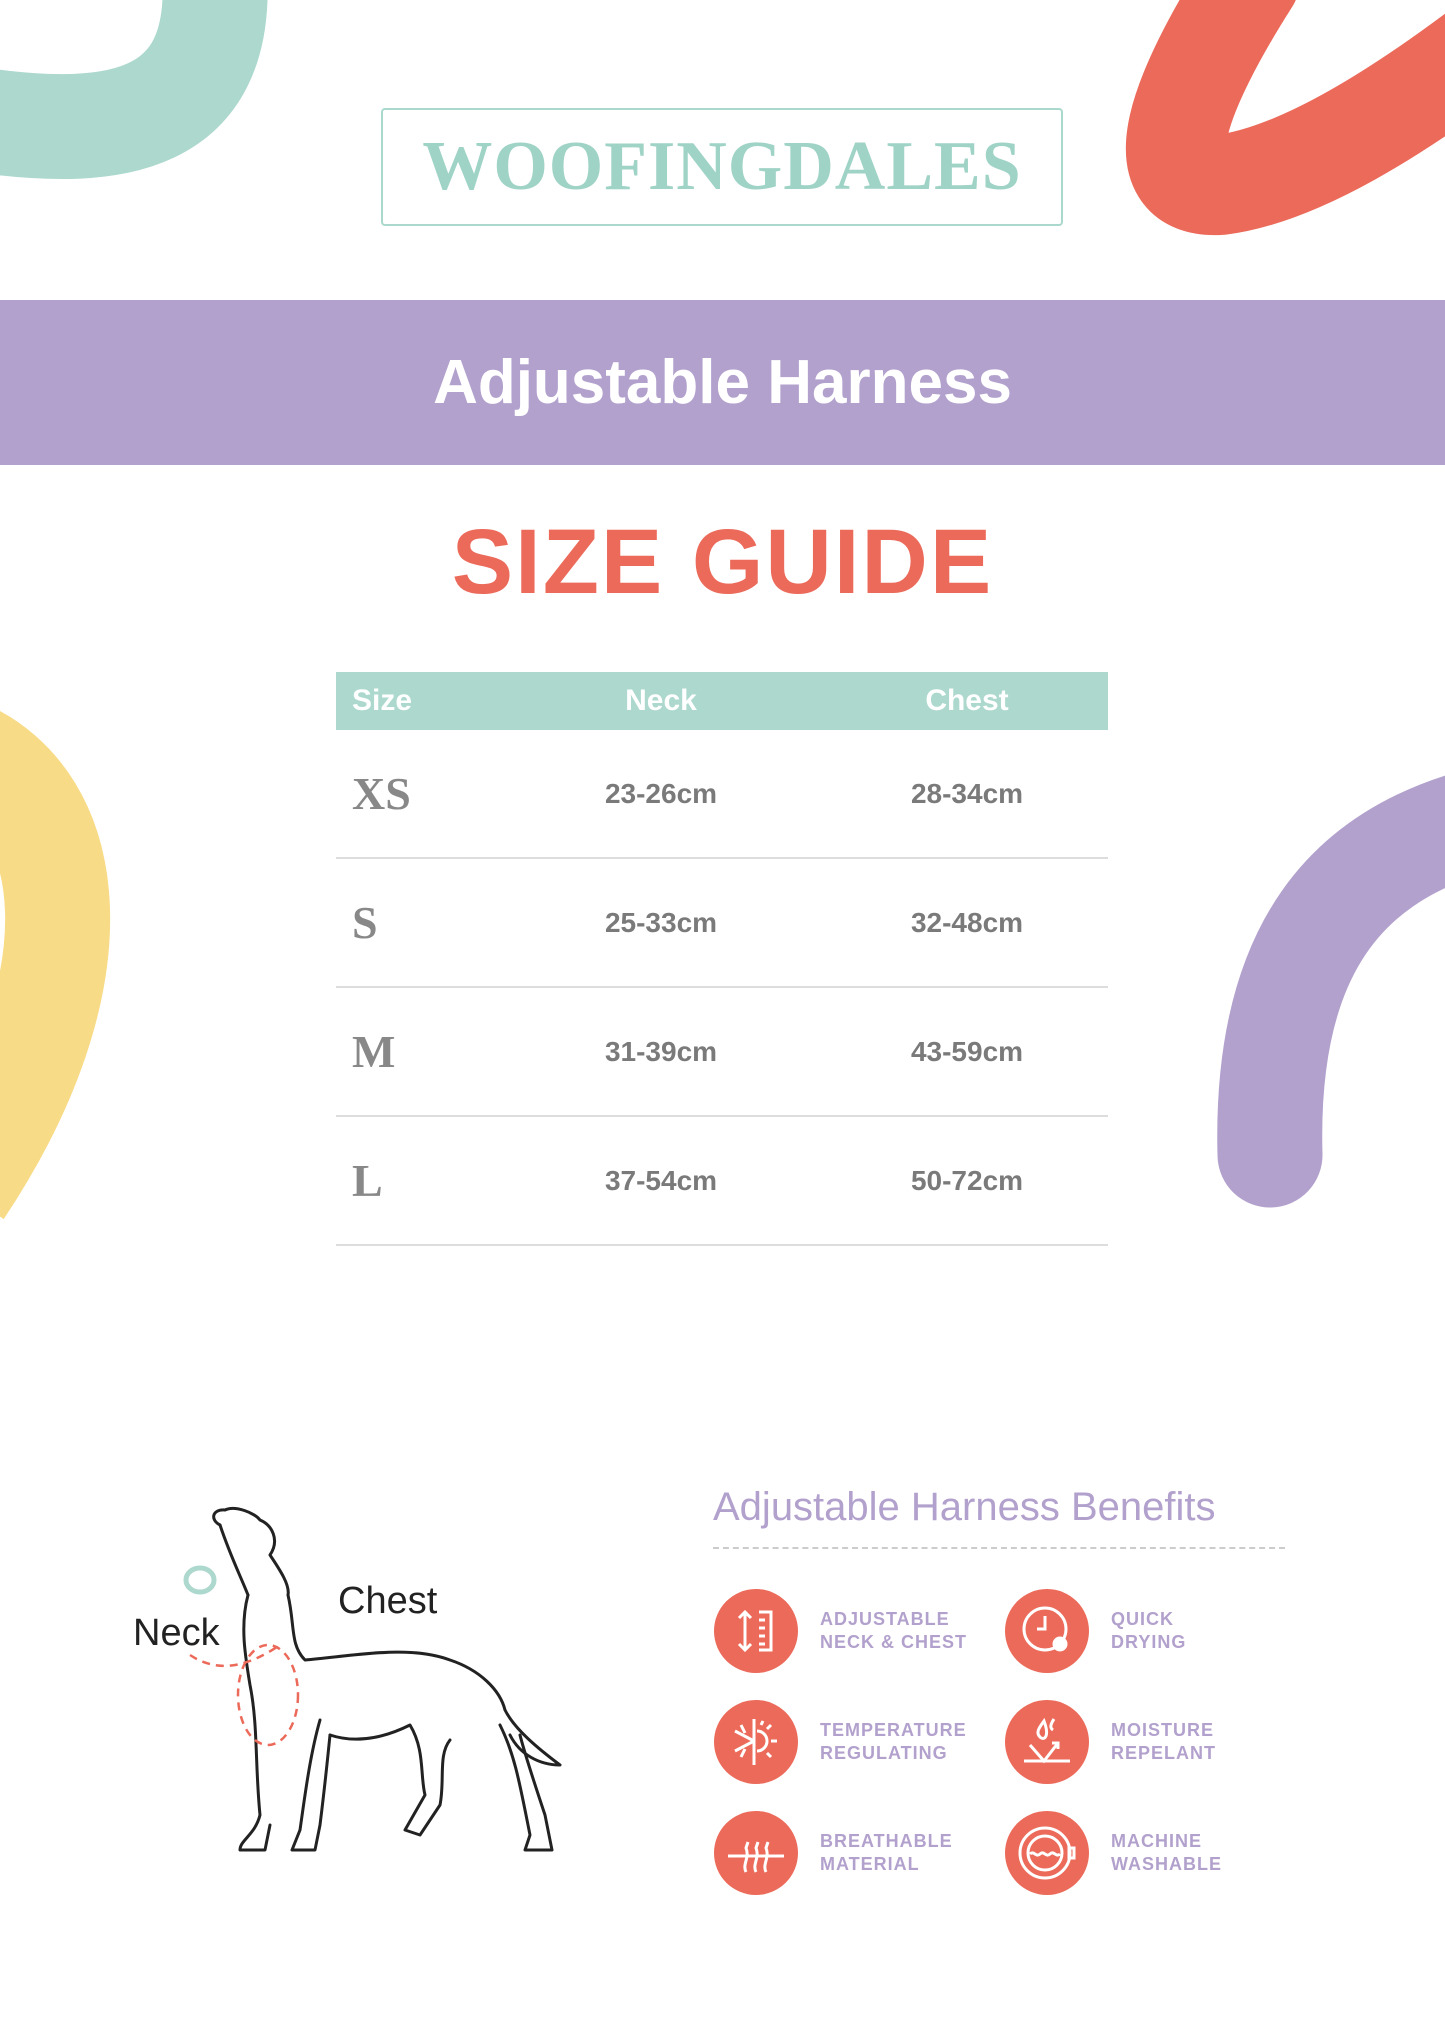 This screenshot has height=2044, width=1445. Describe the element at coordinates (884, 1753) in the screenshot. I see `benefit-line2: REGULATING` at that location.